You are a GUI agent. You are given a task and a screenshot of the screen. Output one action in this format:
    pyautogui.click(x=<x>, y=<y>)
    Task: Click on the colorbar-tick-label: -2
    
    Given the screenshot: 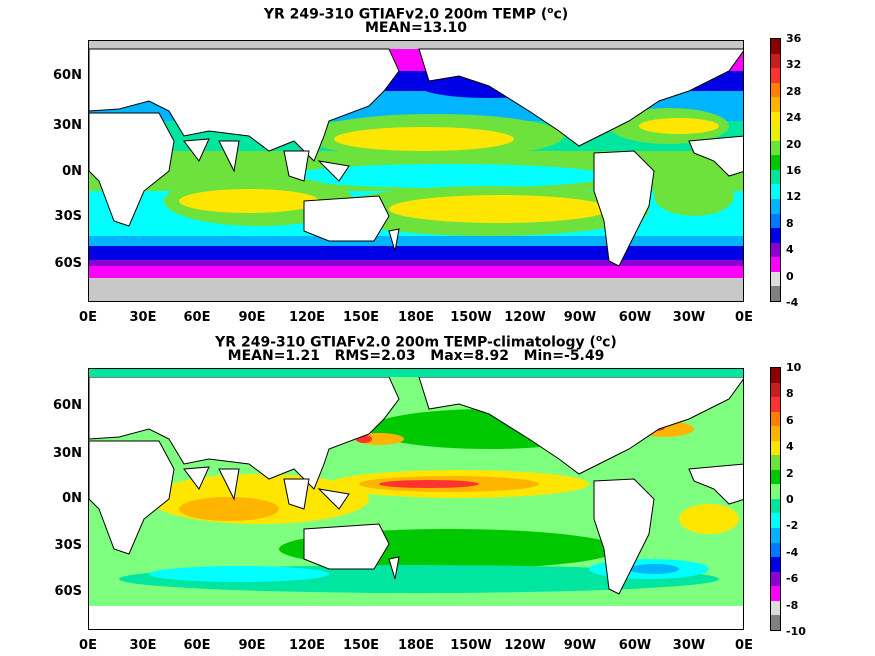 What is the action you would take?
    pyautogui.click(x=792, y=526)
    